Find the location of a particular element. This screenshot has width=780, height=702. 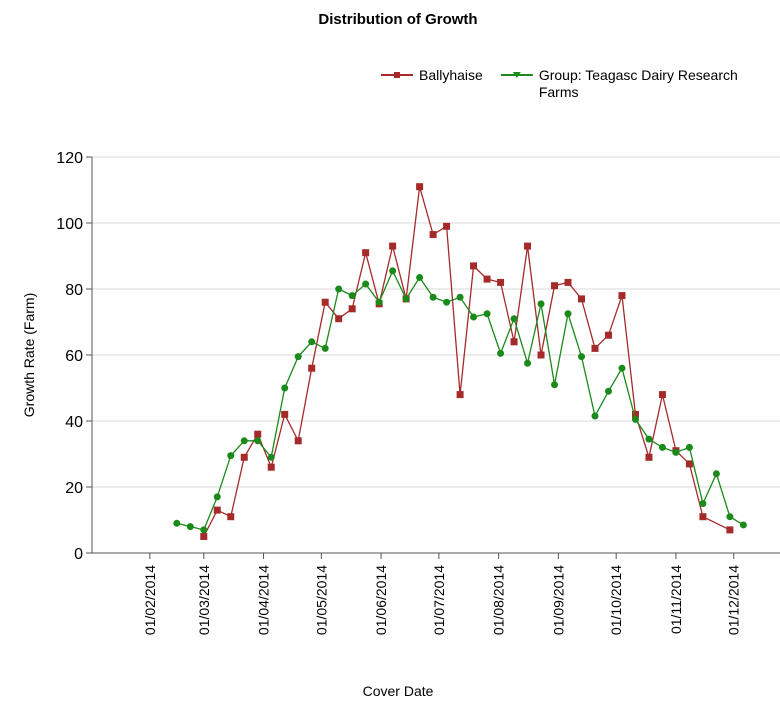

legend-label: Group: Teagasc Dairy Research Farms is located at coordinates (638, 83).